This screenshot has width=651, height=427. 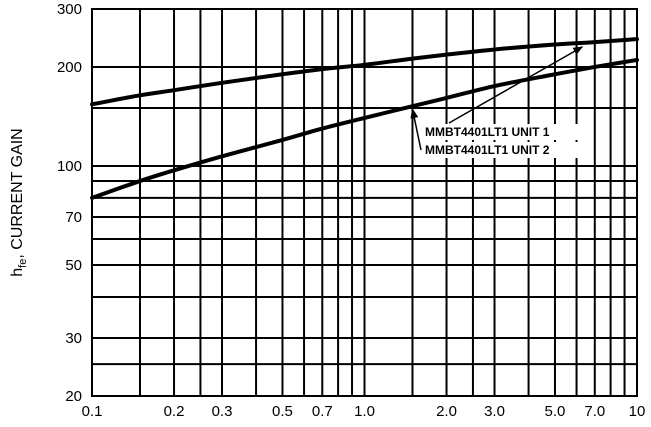 I want to click on x-tick-label: 0.3, so click(x=222, y=411).